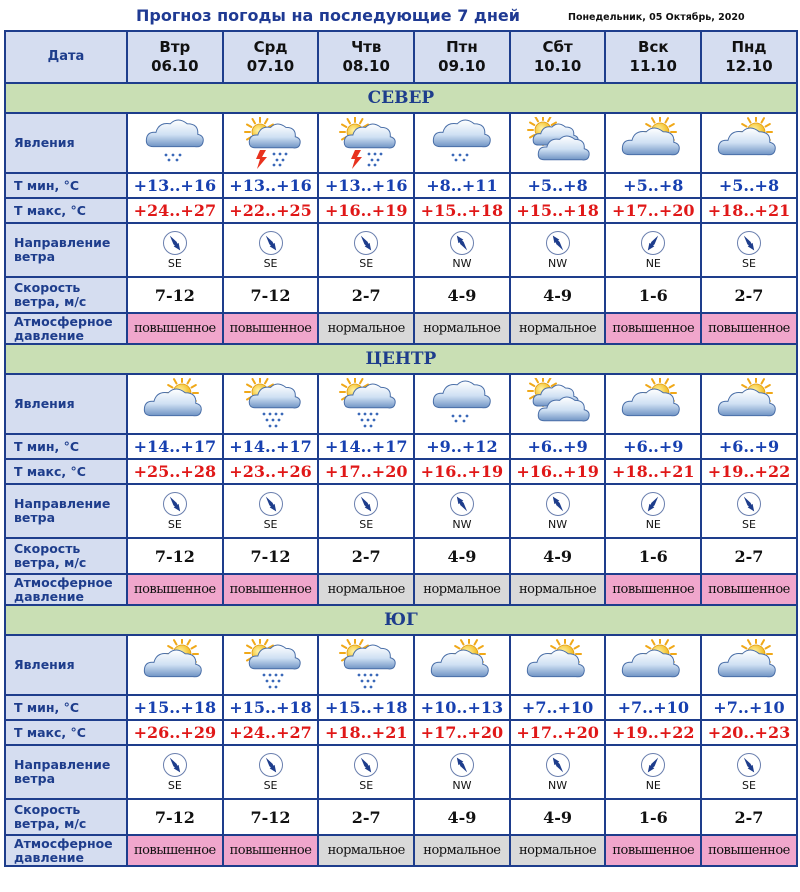 The image size is (800, 892). Describe the element at coordinates (653, 524) in the screenshot. I see `wind-direction-label: NE` at that location.